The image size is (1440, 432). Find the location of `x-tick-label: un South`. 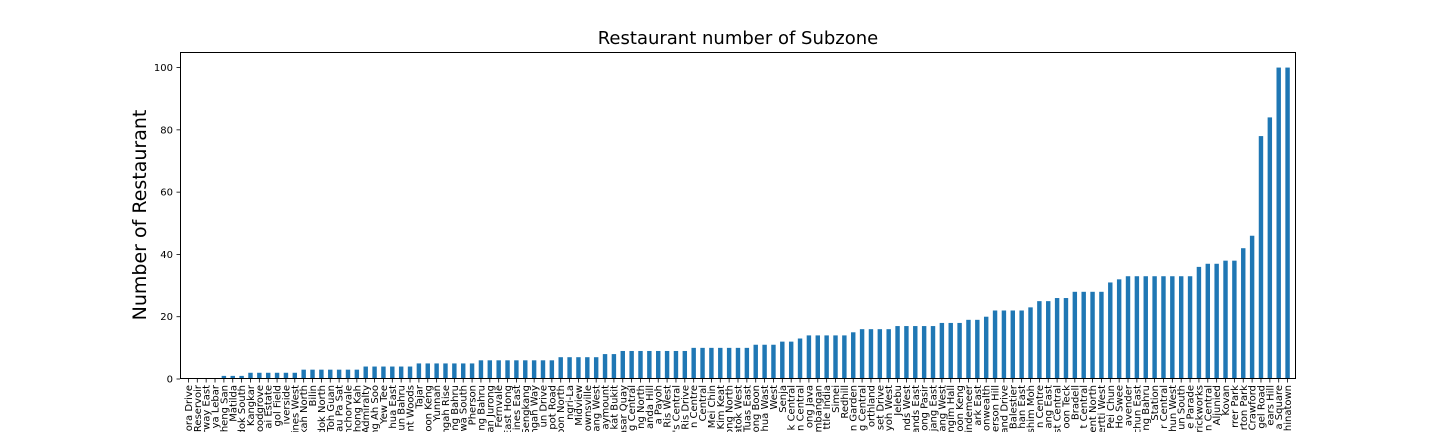

x-tick-label: un South is located at coordinates (1182, 407).